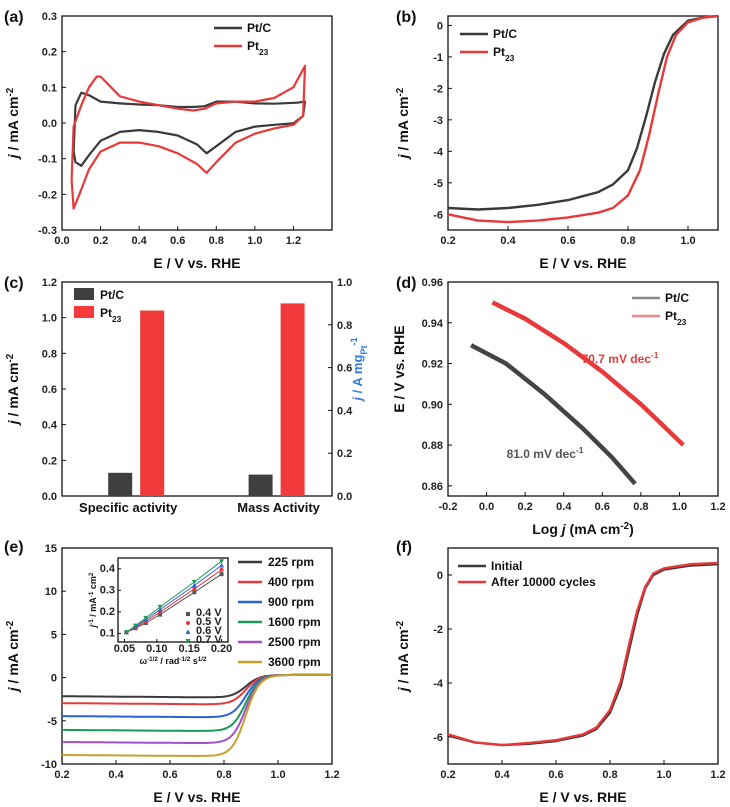 This screenshot has height=807, width=730. What do you see at coordinates (354, 341) in the screenshot?
I see `panel-c-ylabel-right-part: -1` at bounding box center [354, 341].